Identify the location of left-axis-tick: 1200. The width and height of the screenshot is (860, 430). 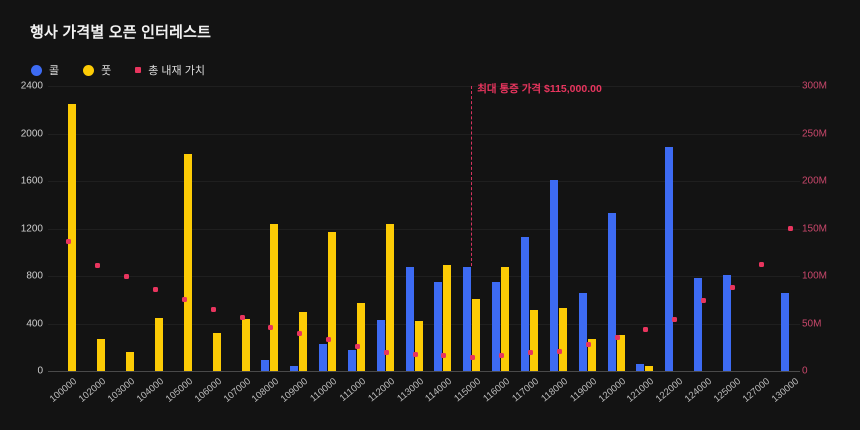
(31, 228).